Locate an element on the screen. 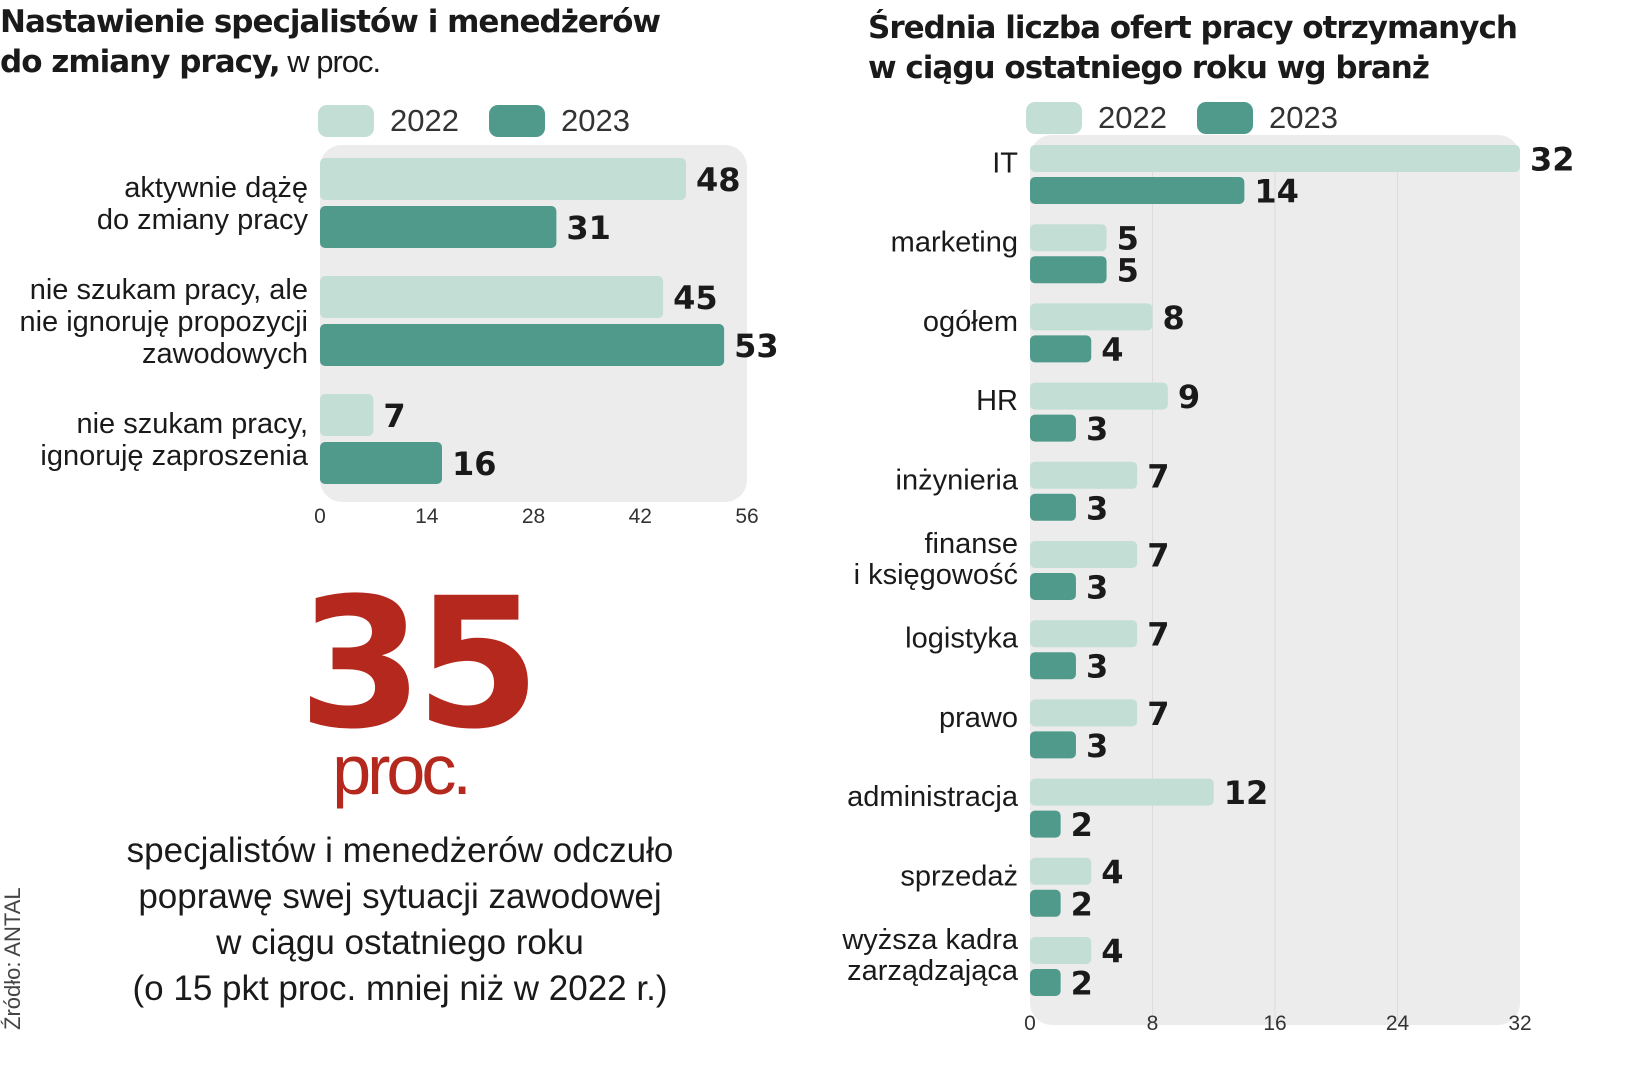  category-label-line: i księgowość is located at coordinates (936, 575).